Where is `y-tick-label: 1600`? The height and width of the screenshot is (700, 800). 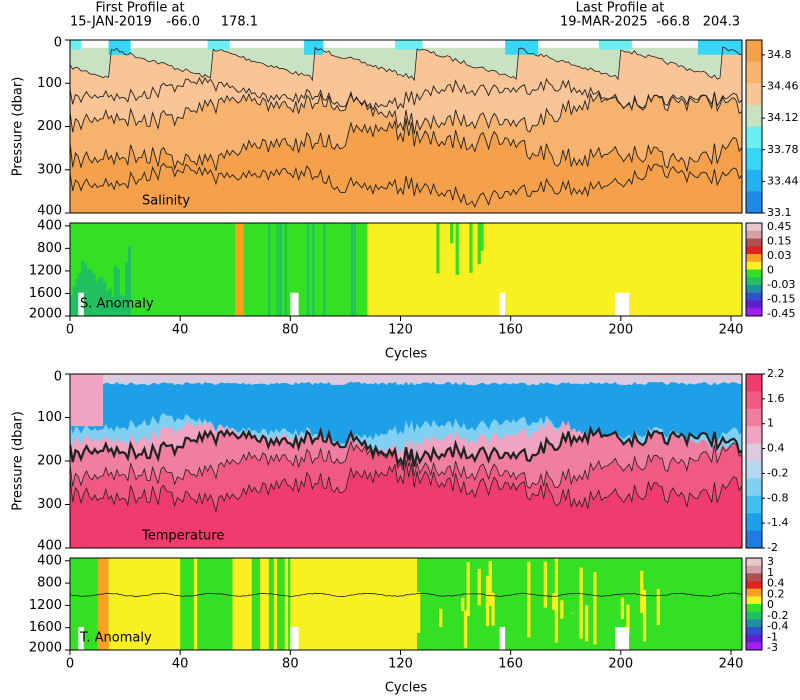 y-tick-label: 1600 is located at coordinates (45, 627).